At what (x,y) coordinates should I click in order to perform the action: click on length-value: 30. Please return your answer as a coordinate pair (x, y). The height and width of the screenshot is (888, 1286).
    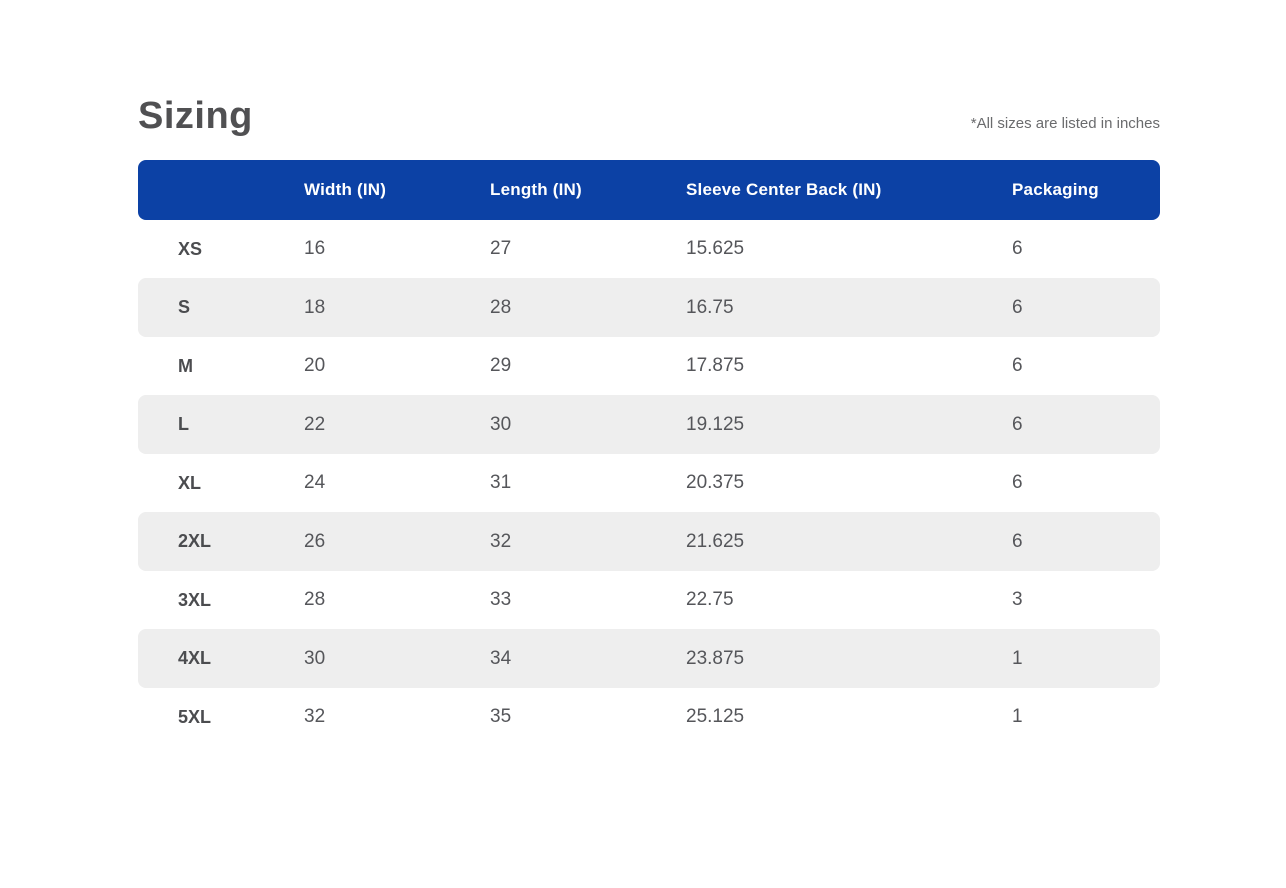
    Looking at the image, I should click on (501, 424).